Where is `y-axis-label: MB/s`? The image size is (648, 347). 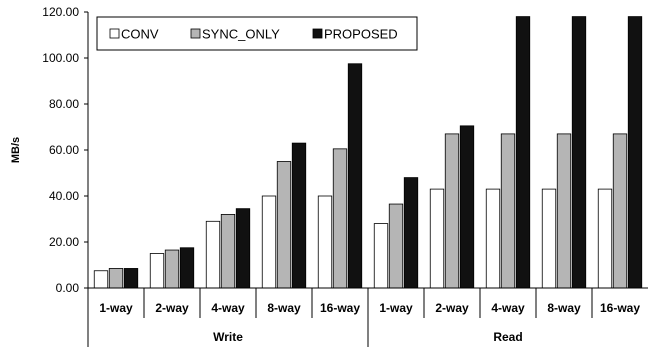 y-axis-label: MB/s is located at coordinates (16, 150).